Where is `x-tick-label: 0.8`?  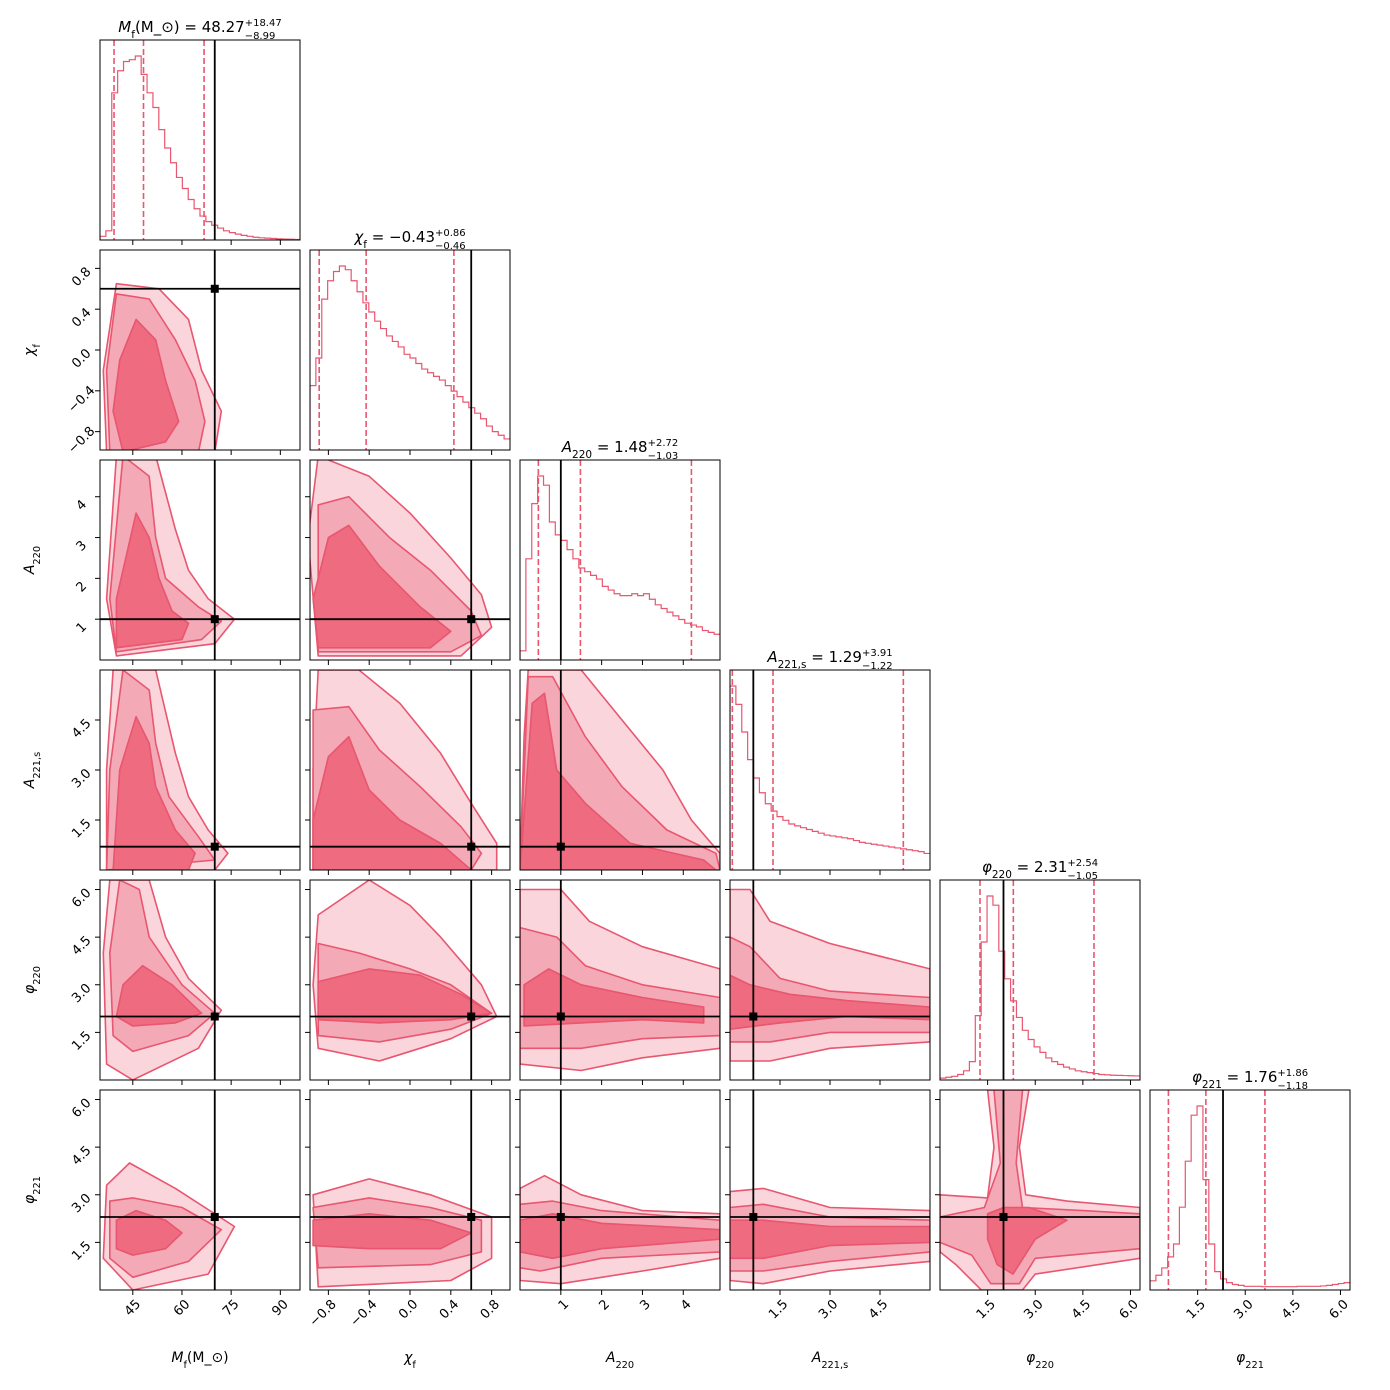 x-tick-label: 0.8 is located at coordinates (490, 1309).